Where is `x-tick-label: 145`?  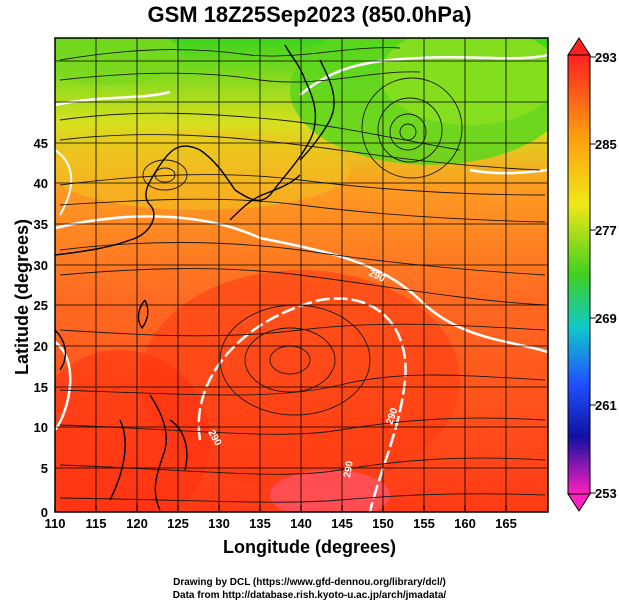 x-tick-label: 145 is located at coordinates (342, 523).